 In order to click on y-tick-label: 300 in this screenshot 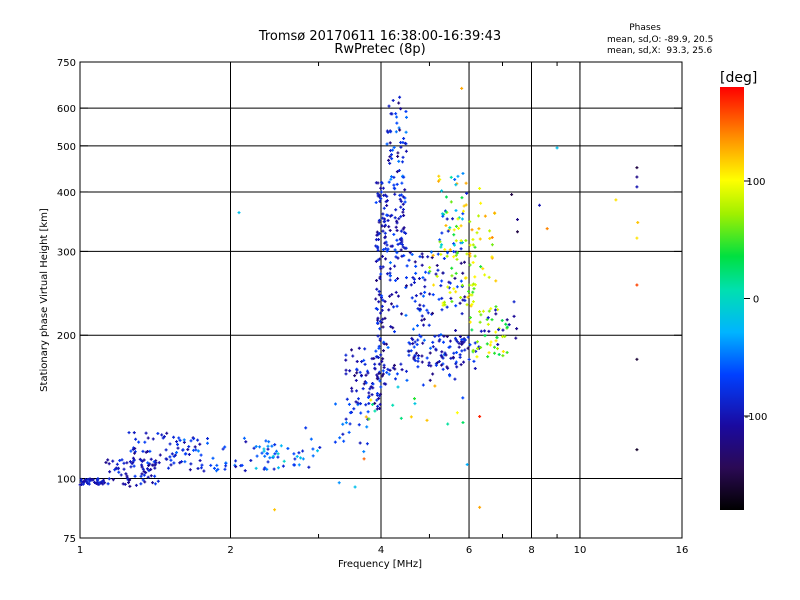, I will do `click(66, 252)`.